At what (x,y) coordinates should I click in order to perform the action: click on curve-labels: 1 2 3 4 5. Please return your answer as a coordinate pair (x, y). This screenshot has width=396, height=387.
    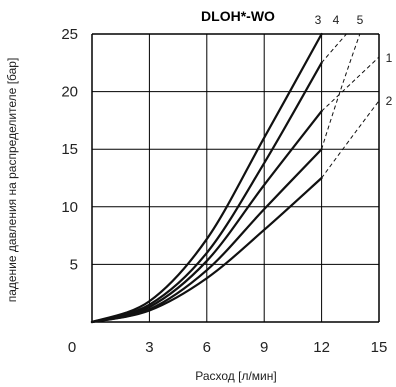
    Looking at the image, I should click on (354, 60).